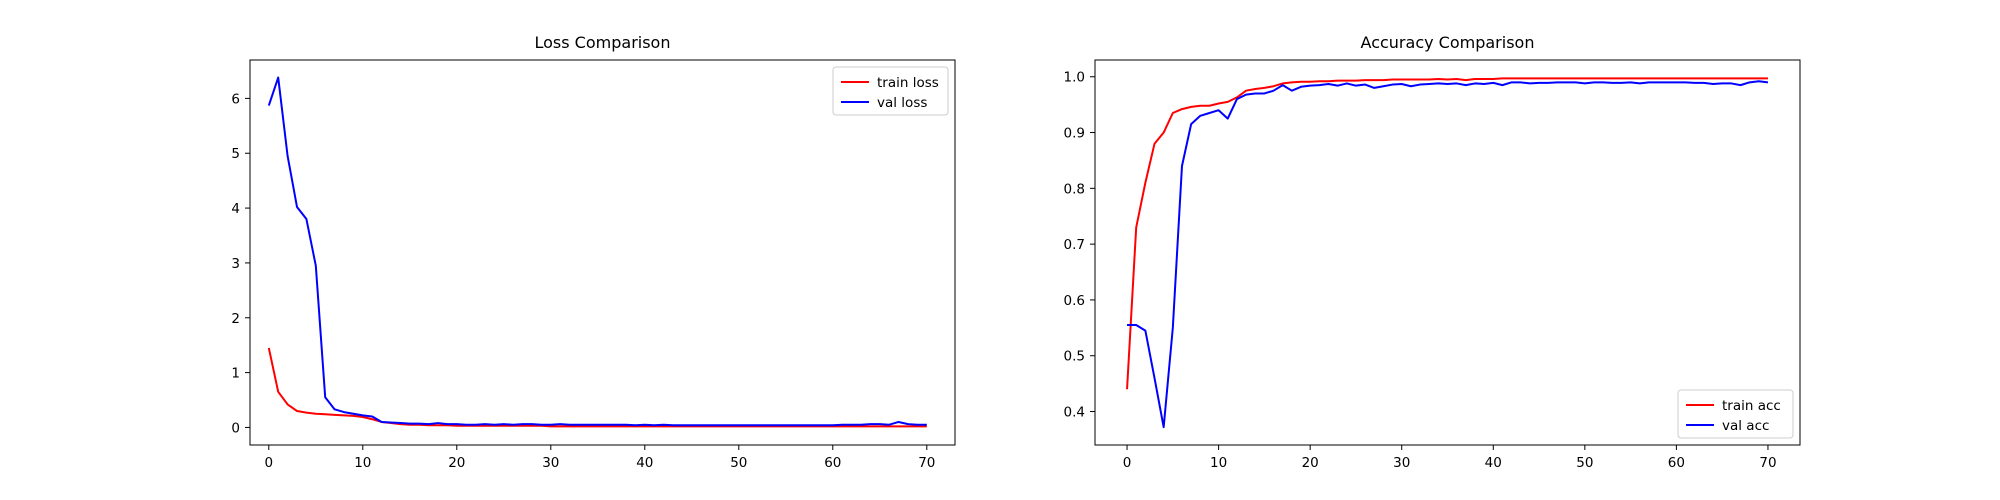 The height and width of the screenshot is (500, 2000). What do you see at coordinates (1745, 426) in the screenshot?
I see `legend-label: val acc` at bounding box center [1745, 426].